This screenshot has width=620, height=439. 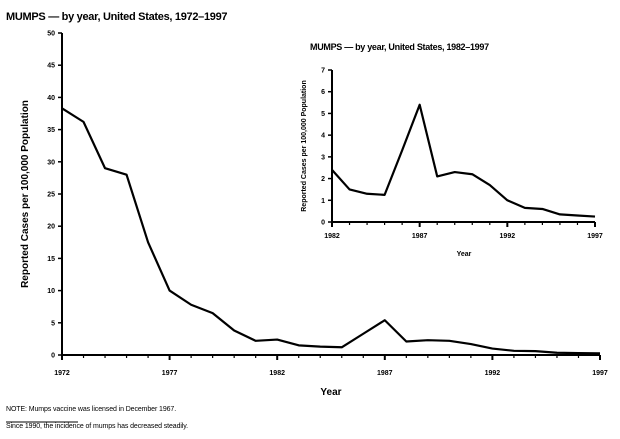 What do you see at coordinates (323, 71) in the screenshot?
I see `y-tick-label: 7` at bounding box center [323, 71].